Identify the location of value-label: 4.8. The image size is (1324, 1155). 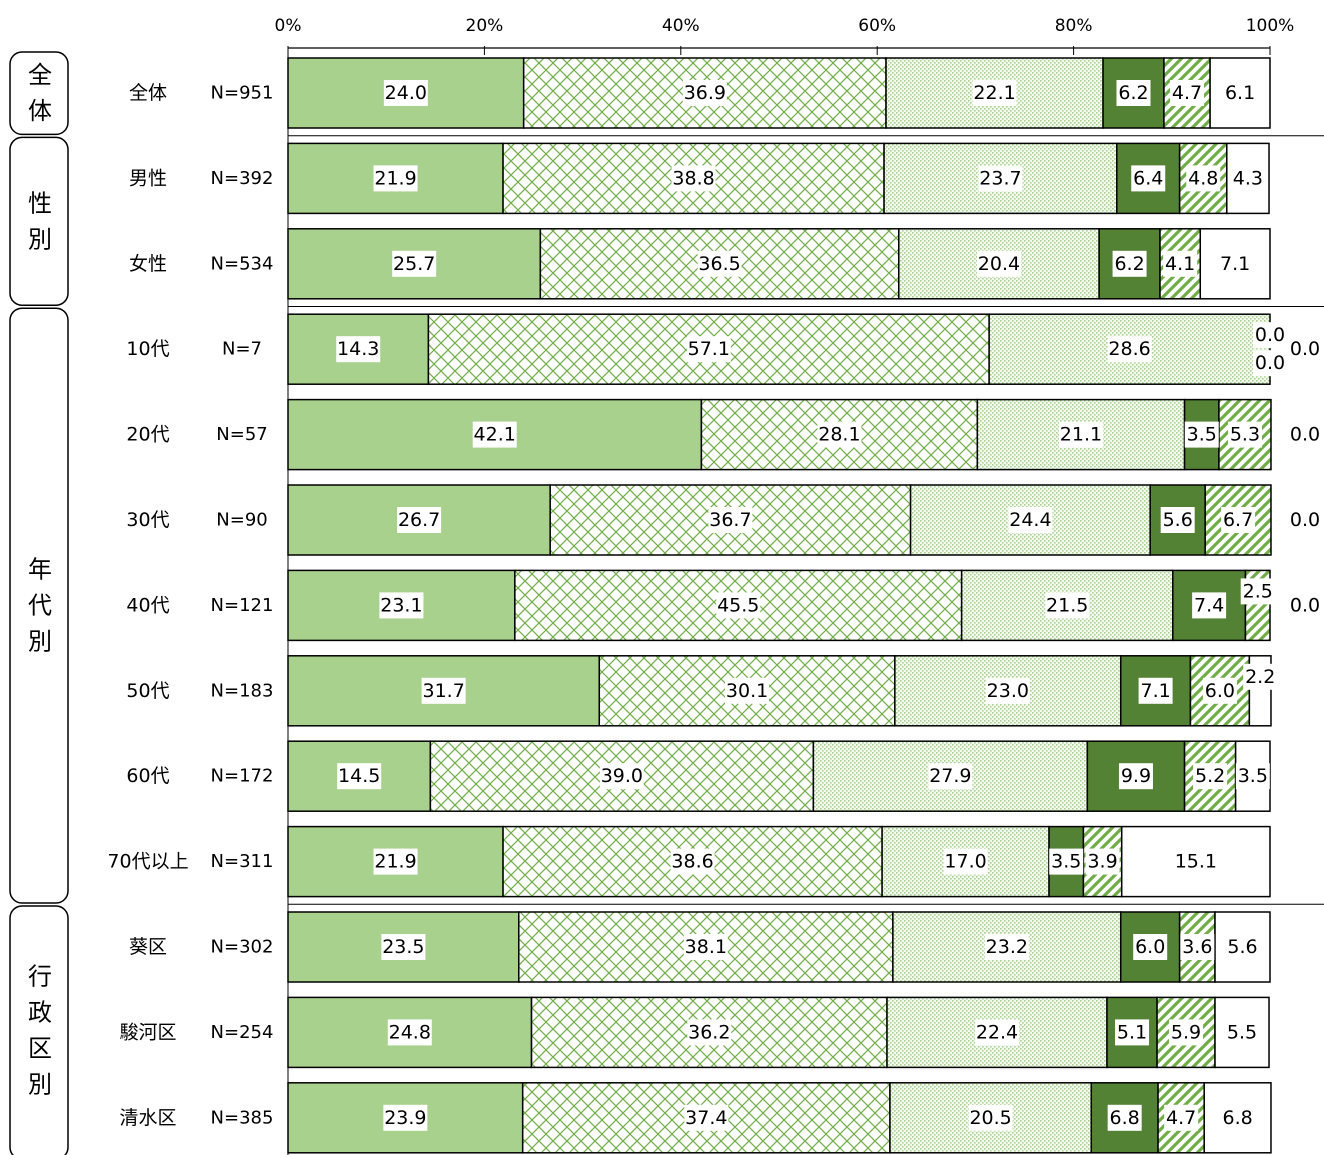
(1203, 178).